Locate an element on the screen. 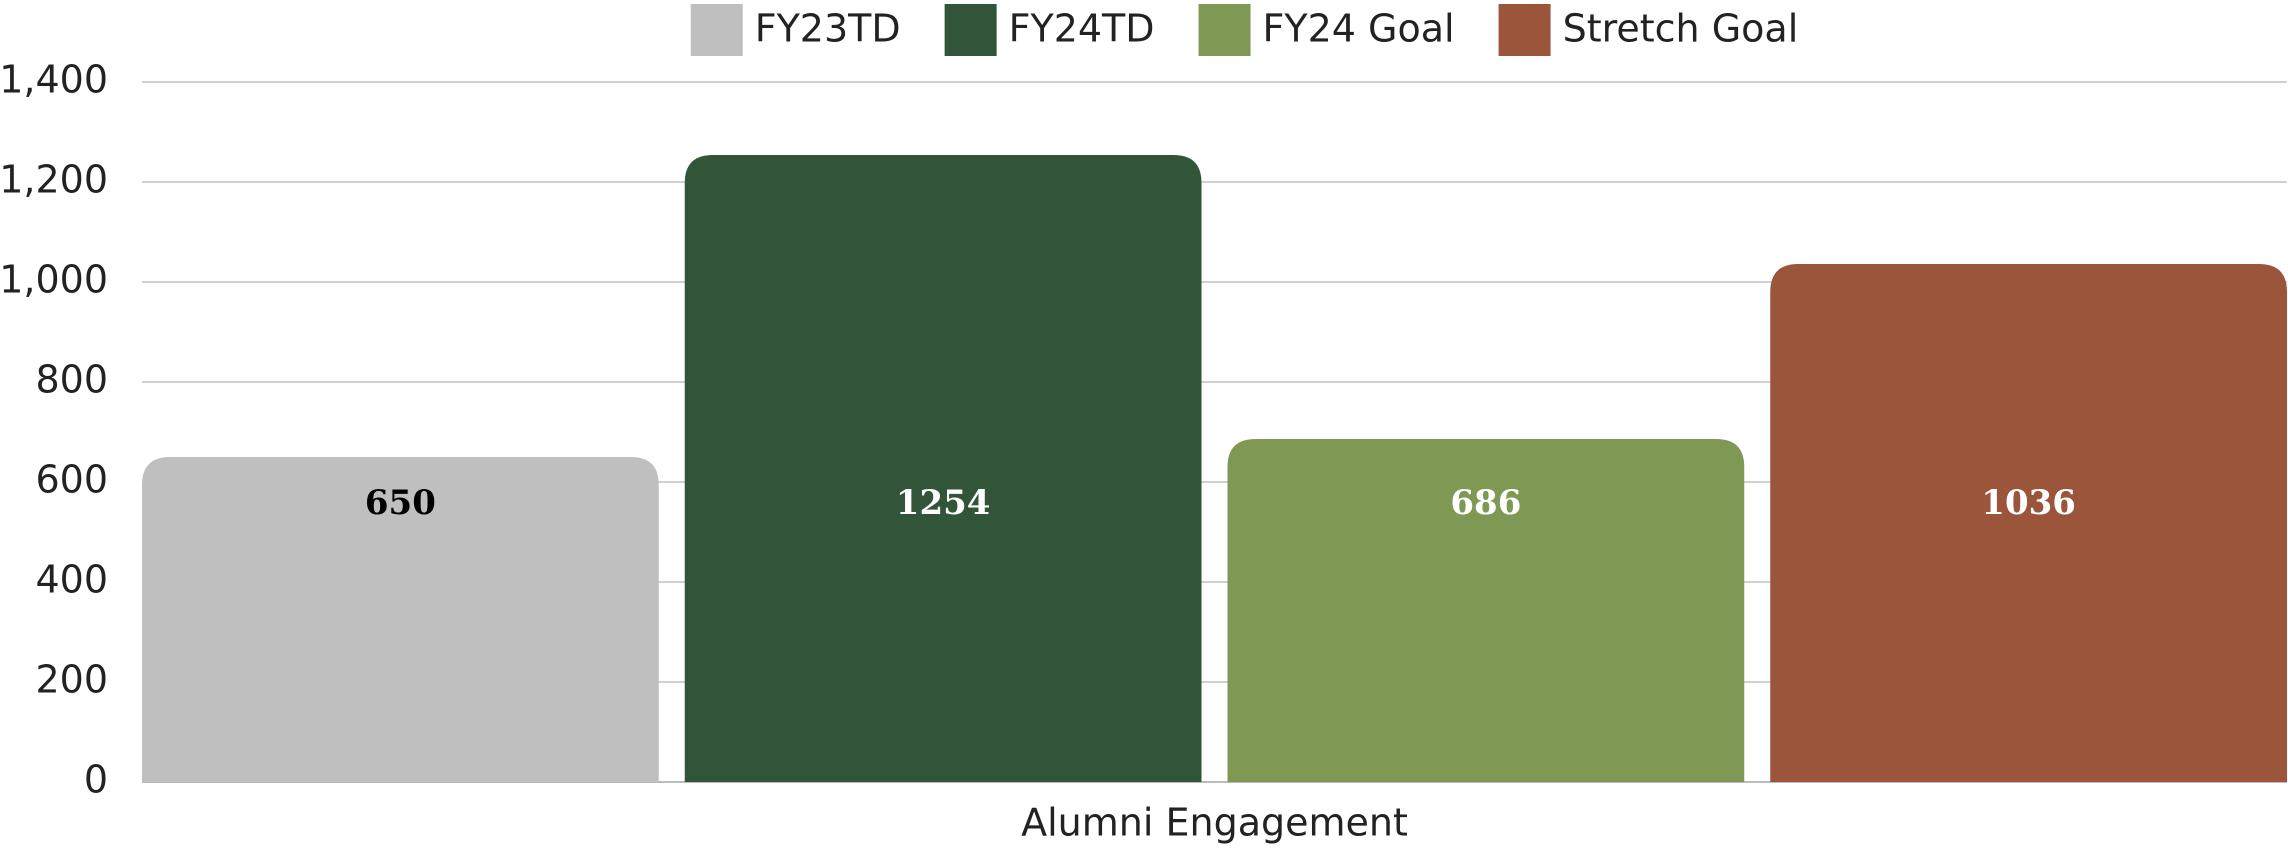 The width and height of the screenshot is (2288, 849). legend-label: FY24 Goal is located at coordinates (1359, 29).